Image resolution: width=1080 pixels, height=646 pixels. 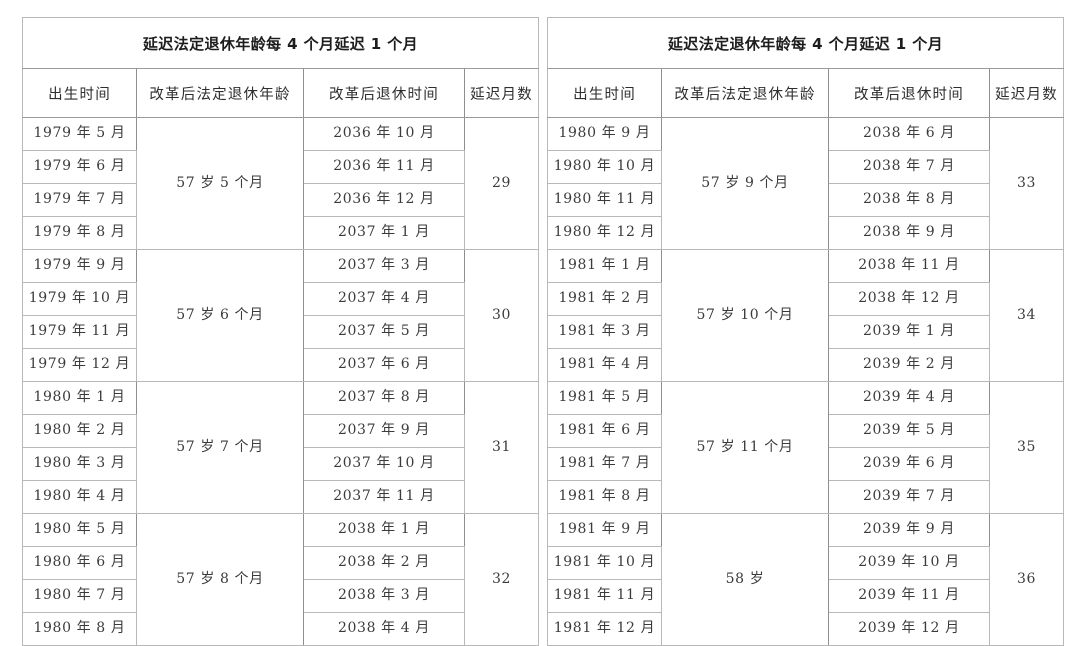 I want to click on table-row: 1980 年 1 月 57 岁 7 个月 2037 年 8 月 31, so click(x=280, y=447).